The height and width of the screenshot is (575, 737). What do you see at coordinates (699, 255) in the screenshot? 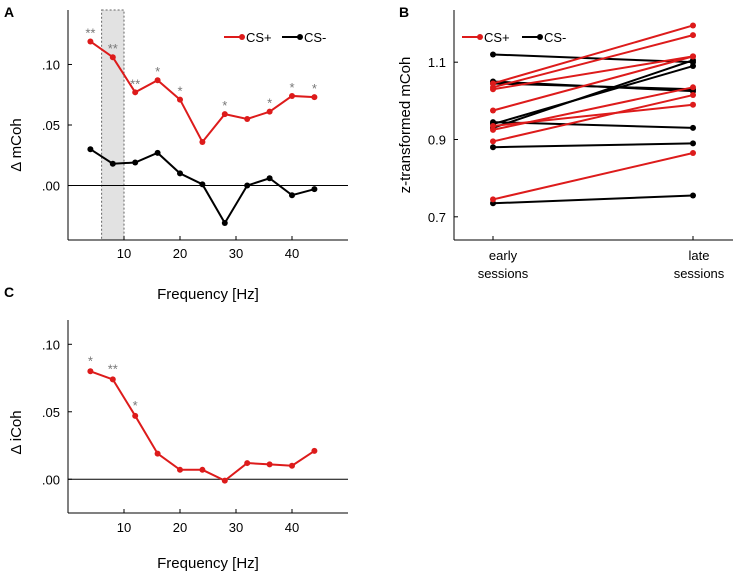
I see `x-category-label: late` at bounding box center [699, 255].